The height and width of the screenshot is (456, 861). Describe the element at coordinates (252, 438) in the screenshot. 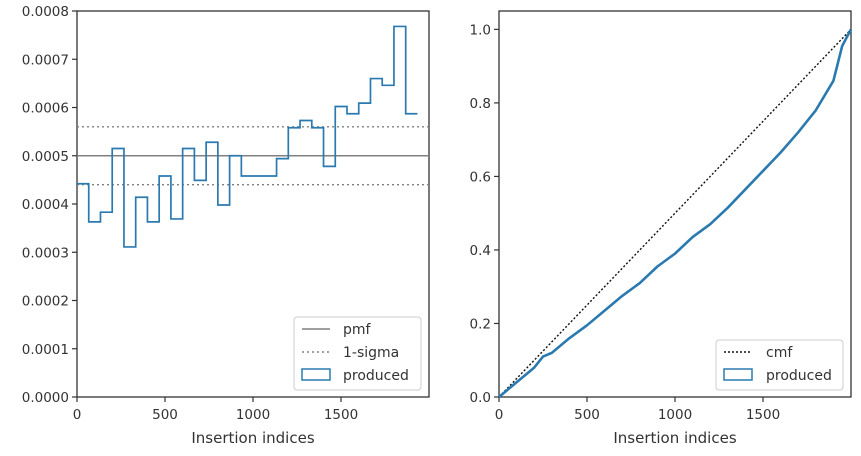

I see `left-x-axis-title: Insertion indices` at that location.